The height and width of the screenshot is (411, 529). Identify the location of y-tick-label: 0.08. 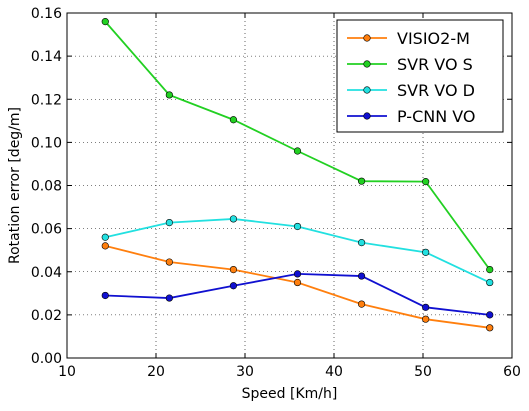
(46, 187).